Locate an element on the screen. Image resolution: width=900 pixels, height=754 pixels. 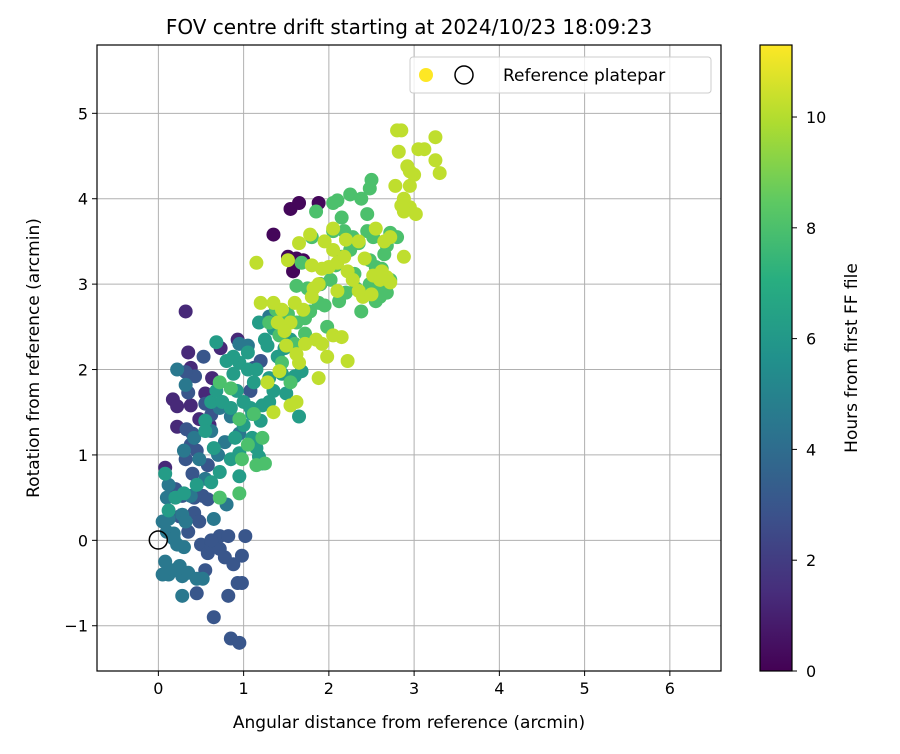
legend: Reference platepar is located at coordinates (560, 75).